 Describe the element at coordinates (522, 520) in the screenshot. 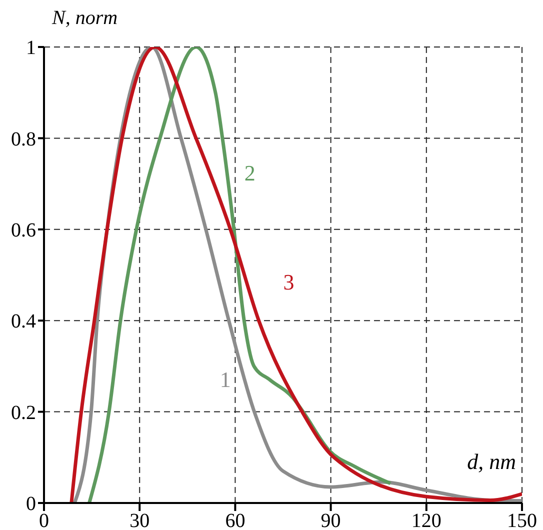

I see `x-tick-label: 150` at that location.